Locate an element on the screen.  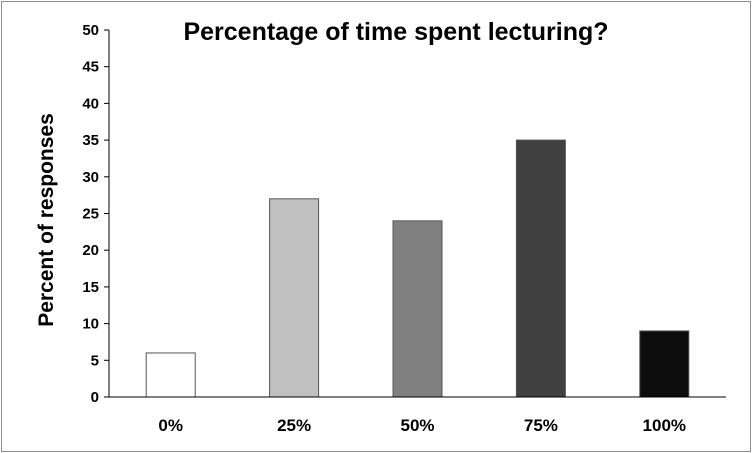
y-axis-ticks: 0 5 10 15 20 25 30 35 40 45 50 is located at coordinates (95, 214).